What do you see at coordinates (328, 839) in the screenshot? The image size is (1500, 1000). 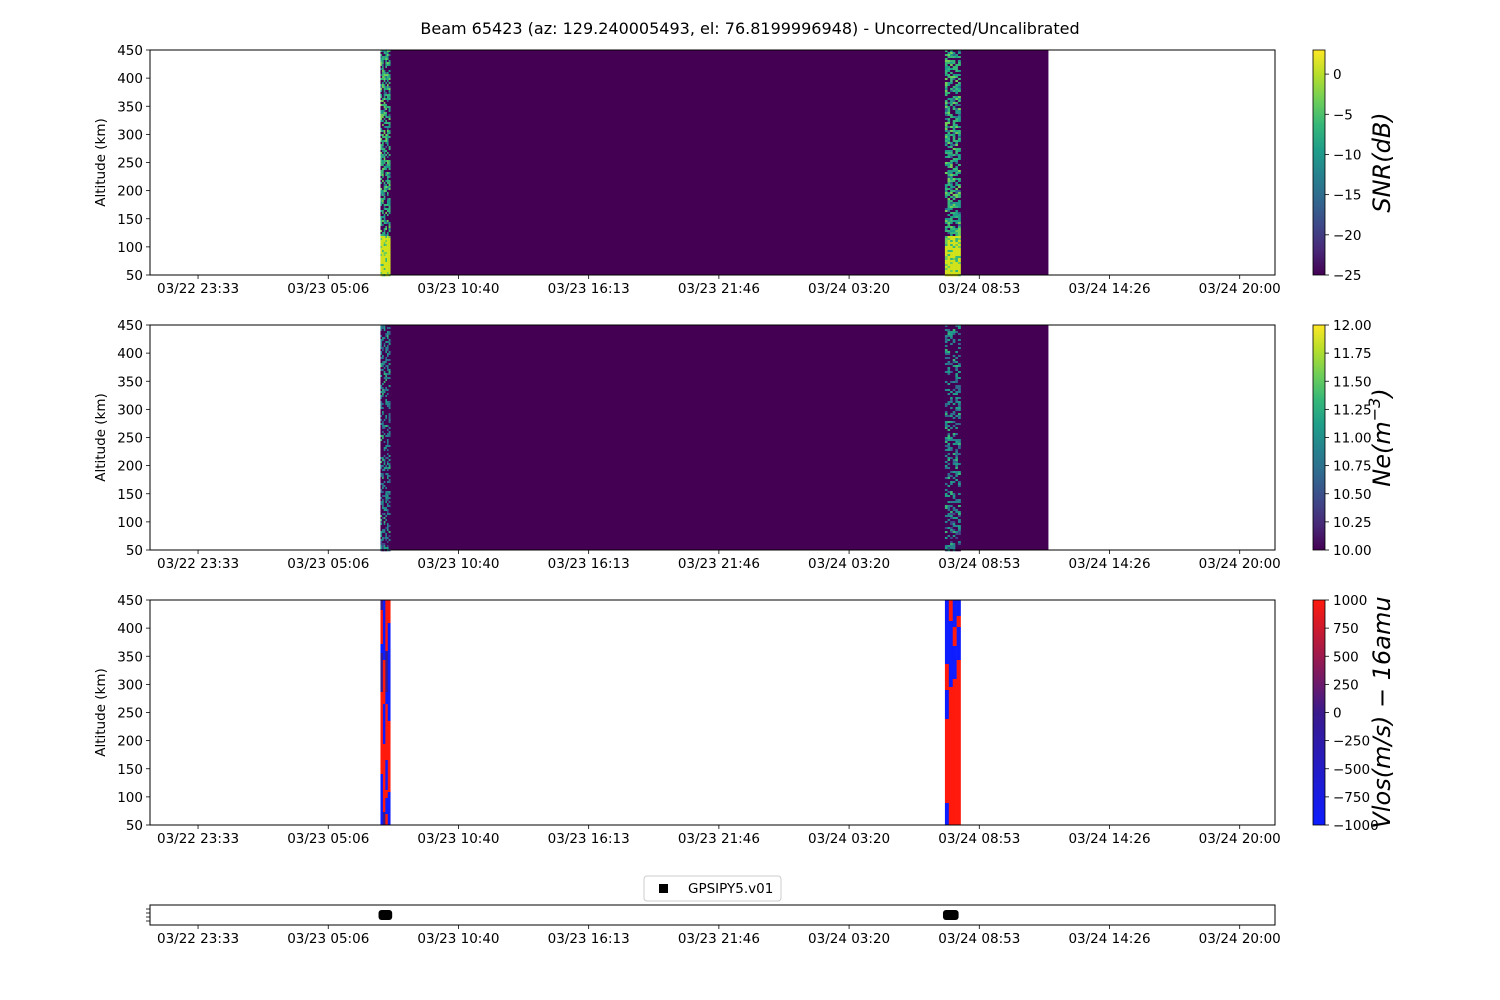 I see `x-tick-label: 03/23 05:06` at bounding box center [328, 839].